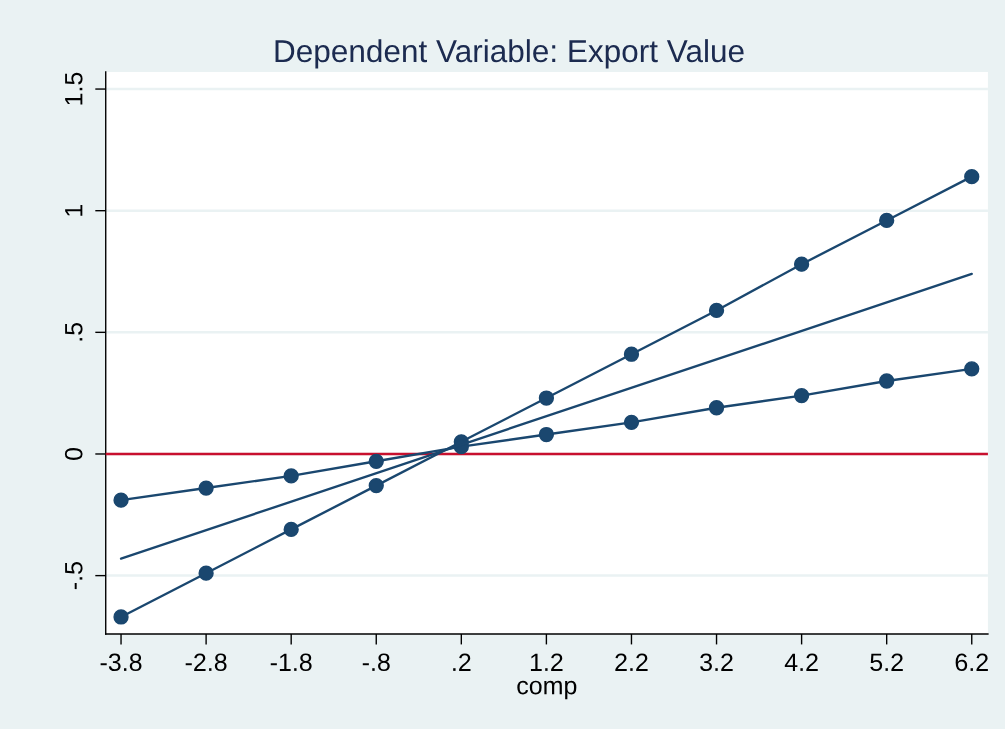  Describe the element at coordinates (74, 88) in the screenshot. I see `y-tick-label: 1.5` at that location.